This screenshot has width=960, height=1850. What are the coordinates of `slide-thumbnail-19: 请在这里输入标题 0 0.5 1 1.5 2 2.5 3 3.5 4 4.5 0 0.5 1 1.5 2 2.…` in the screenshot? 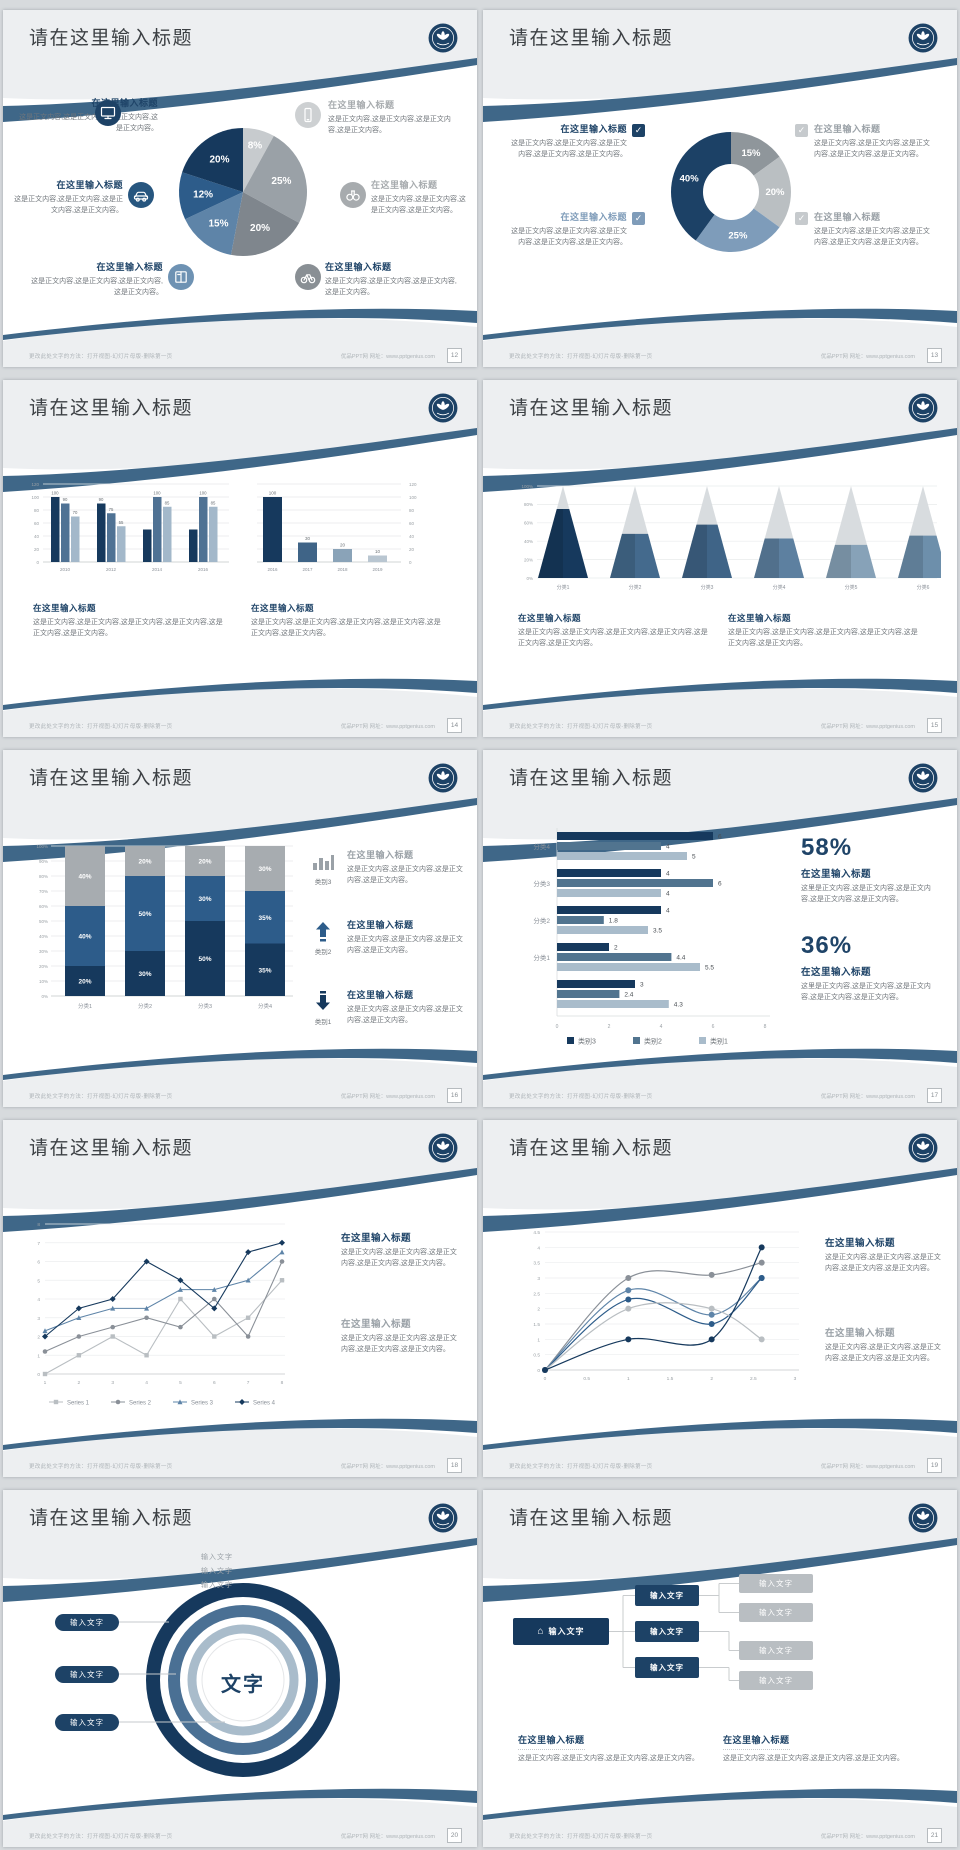 It's located at (720, 1298).